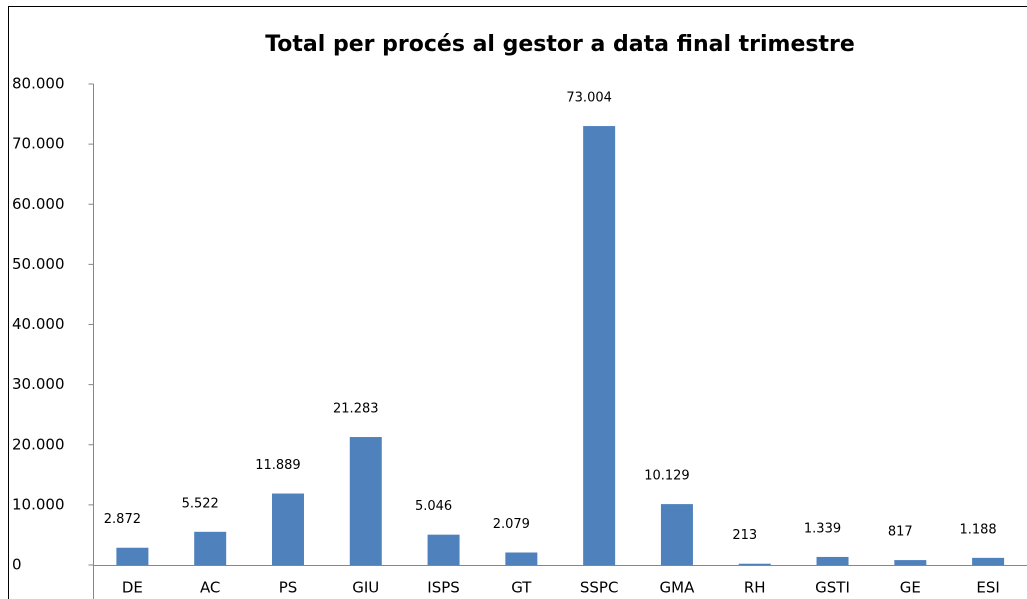 The width and height of the screenshot is (1027, 599). Describe the element at coordinates (38, 444) in the screenshot. I see `y-tick-label: 20.000` at that location.